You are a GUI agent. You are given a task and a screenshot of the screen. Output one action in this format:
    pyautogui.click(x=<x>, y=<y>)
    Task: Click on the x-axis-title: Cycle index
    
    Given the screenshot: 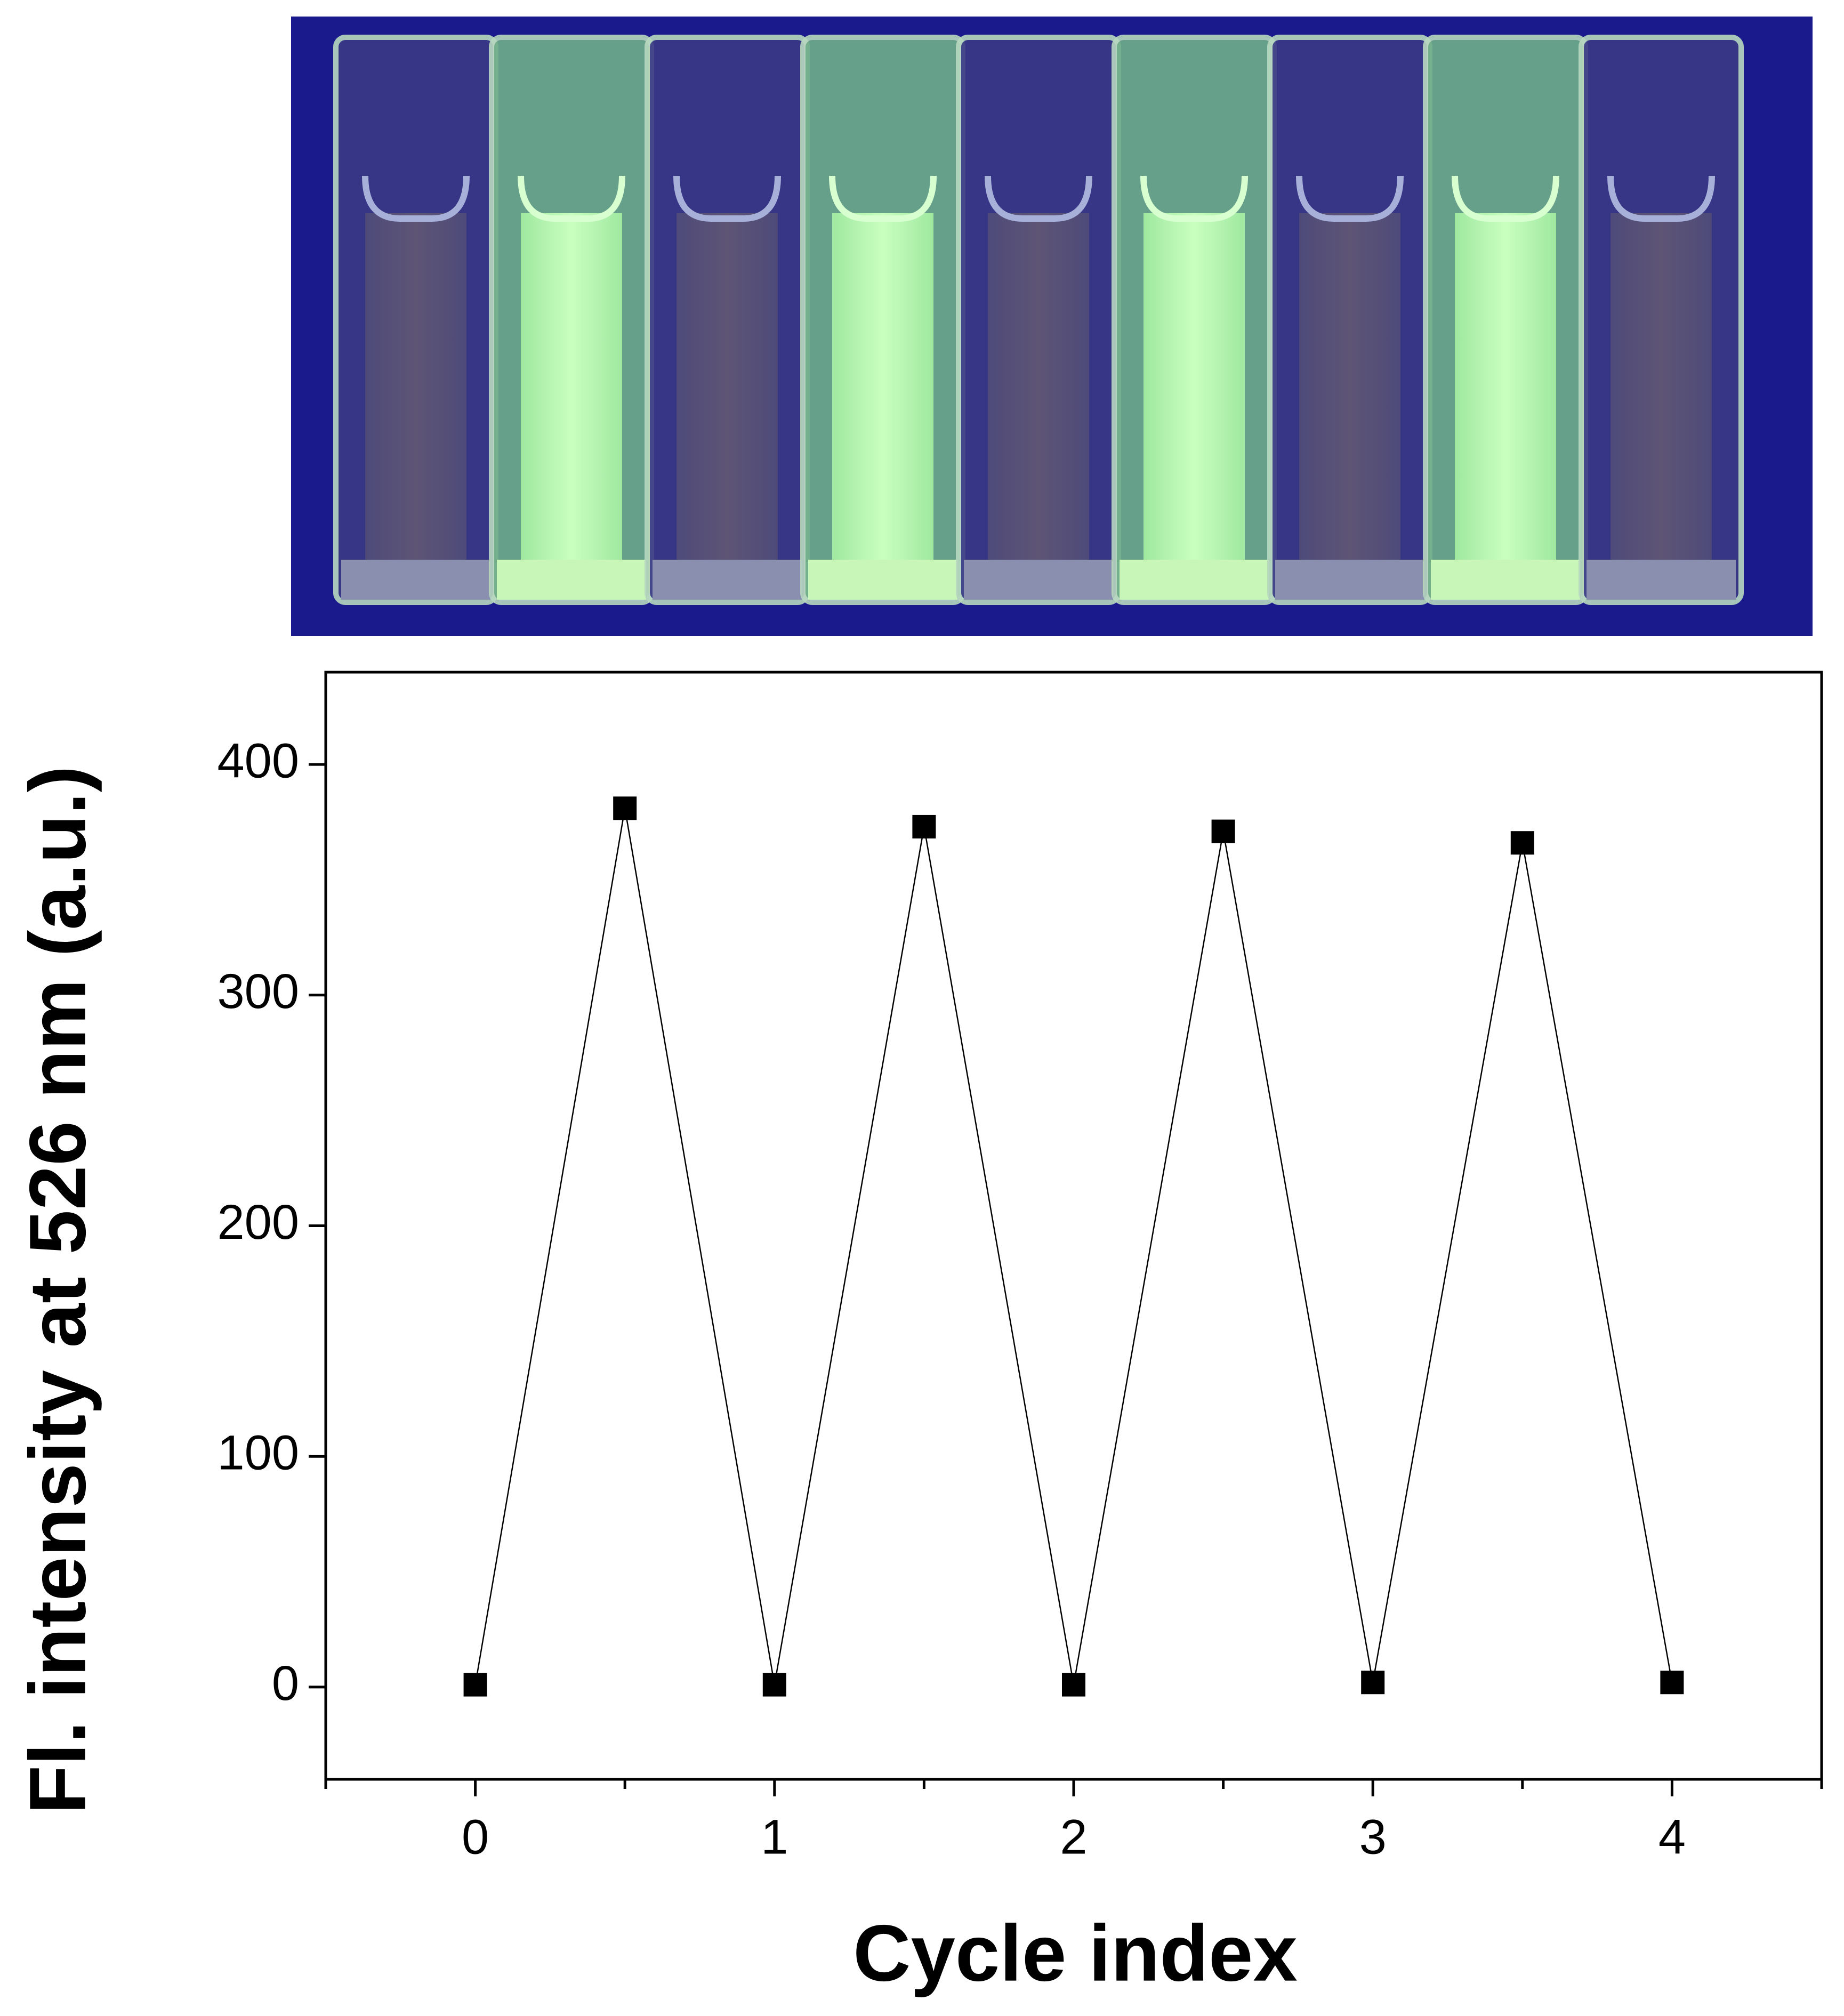 What is the action you would take?
    pyautogui.click(x=1075, y=1953)
    